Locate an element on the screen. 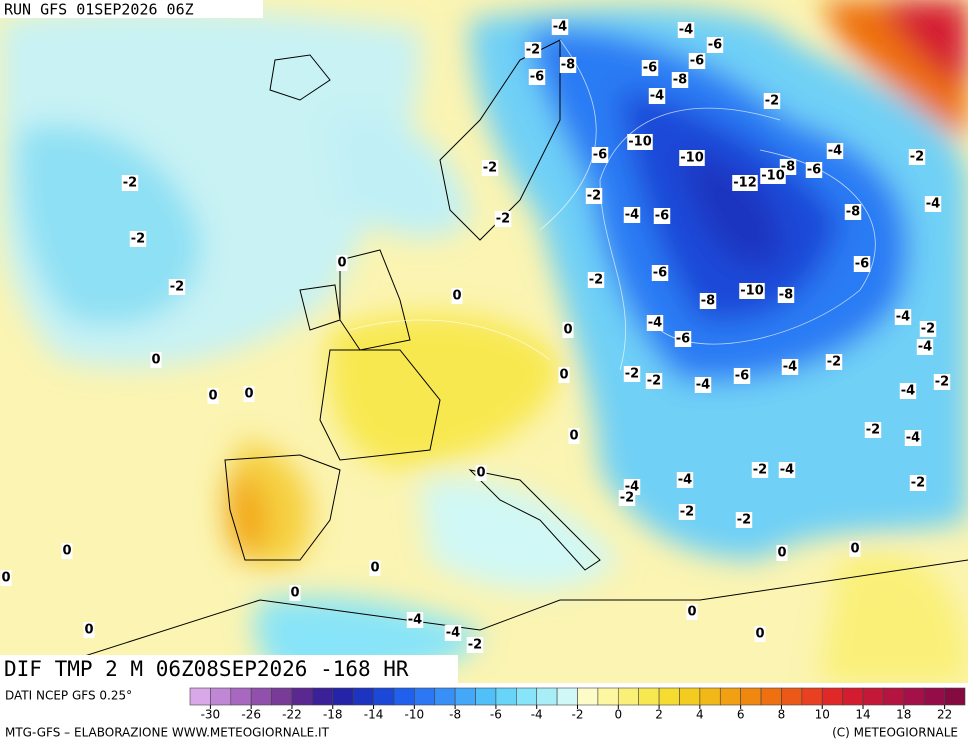 The height and width of the screenshot is (749, 968). colorbar-tick-label: -10 is located at coordinates (415, 715).